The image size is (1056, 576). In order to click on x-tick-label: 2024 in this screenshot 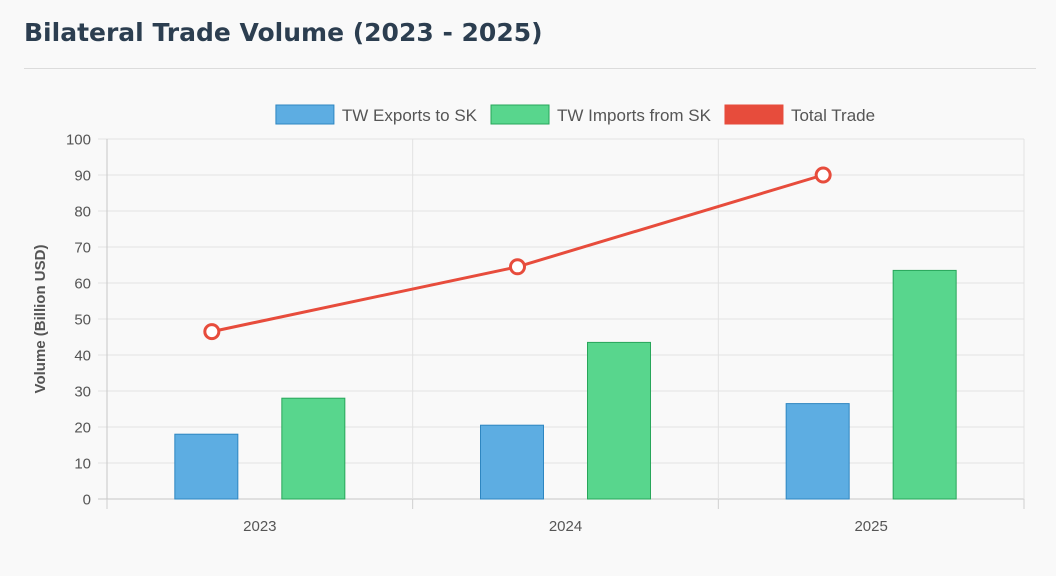, I will do `click(565, 526)`.